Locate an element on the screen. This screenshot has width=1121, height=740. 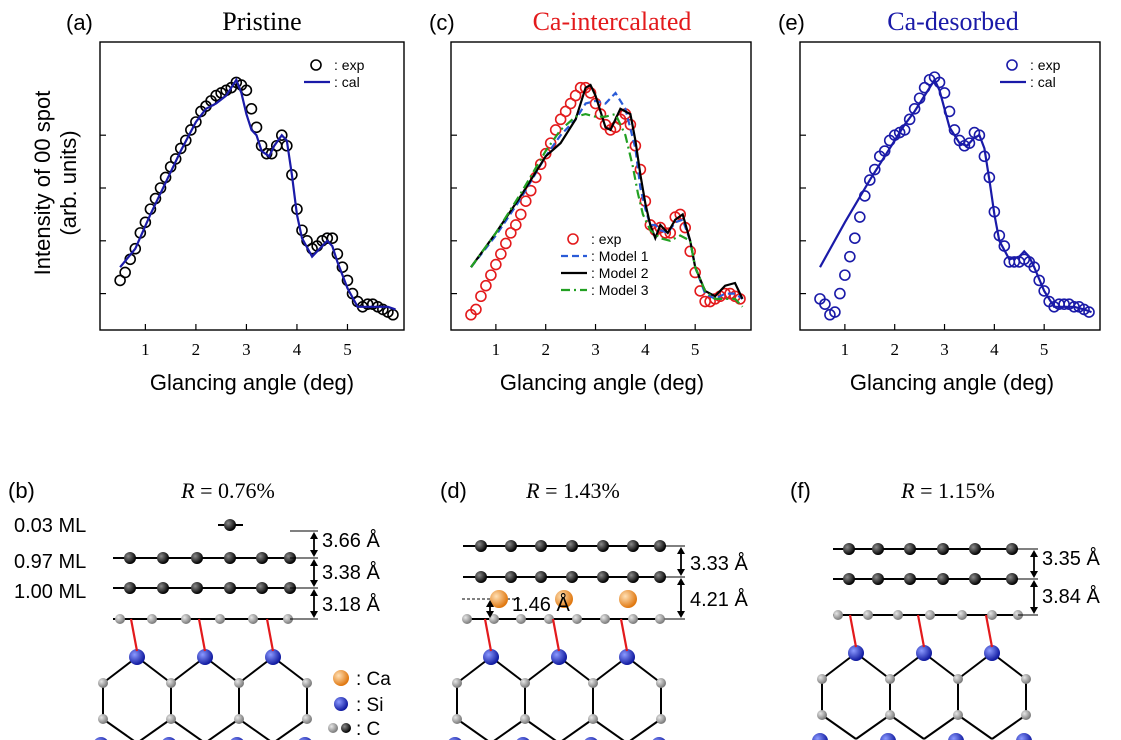
spacing-label-b-1: 3.38 Å is located at coordinates (351, 572).